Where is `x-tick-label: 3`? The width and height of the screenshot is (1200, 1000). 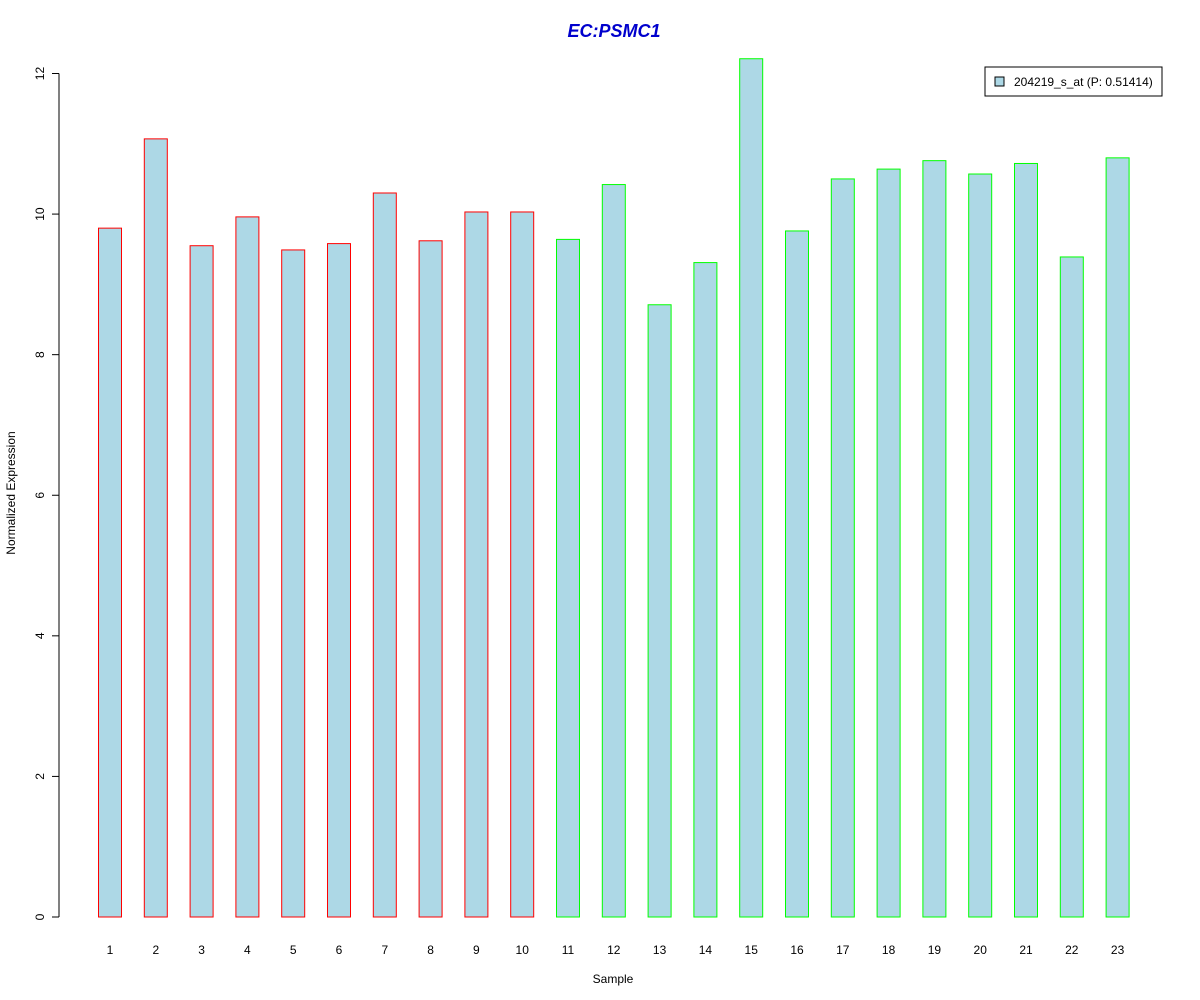
x-tick-label: 3 is located at coordinates (201, 950).